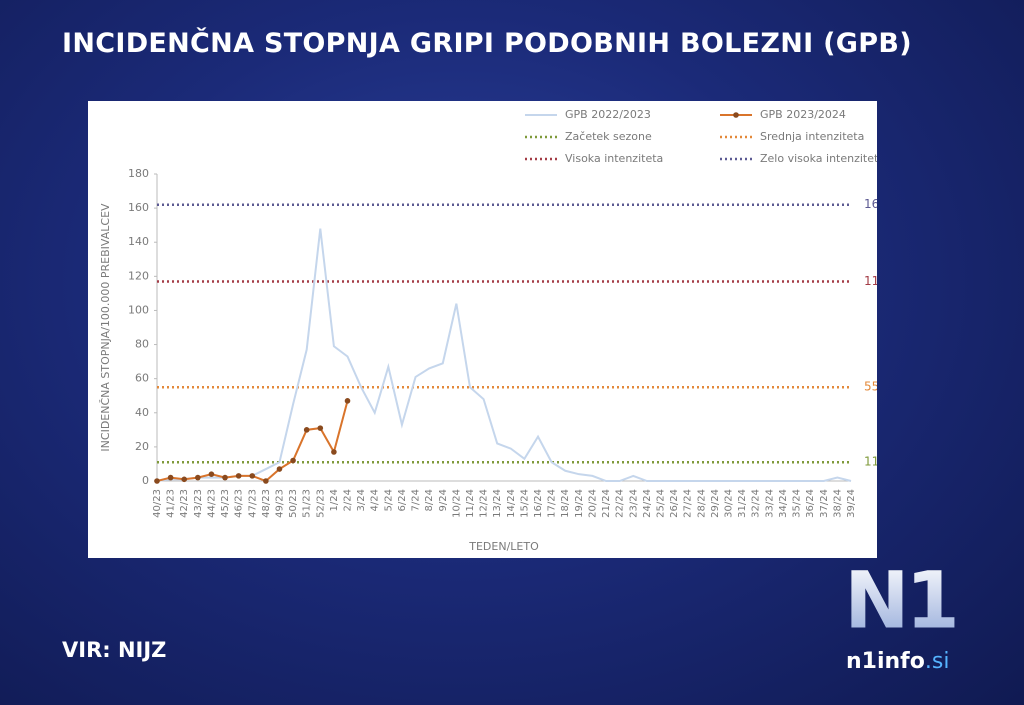 This screenshot has width=1024, height=705. What do you see at coordinates (674, 503) in the screenshot?
I see `x-tick-label: 26/24` at bounding box center [674, 503].